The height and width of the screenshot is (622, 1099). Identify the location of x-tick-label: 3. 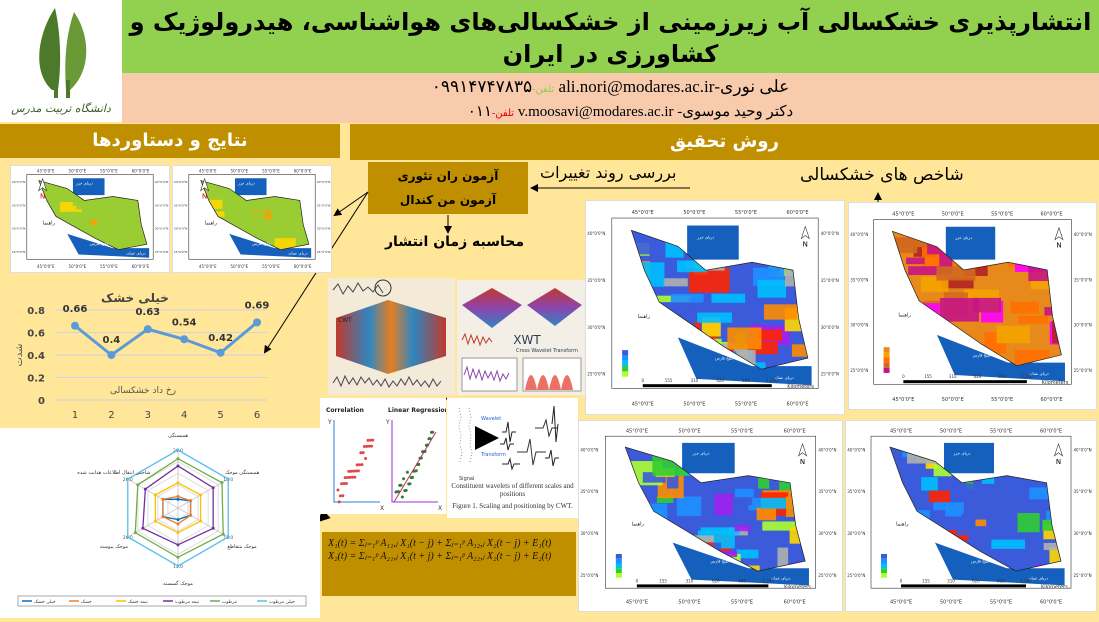
(148, 415).